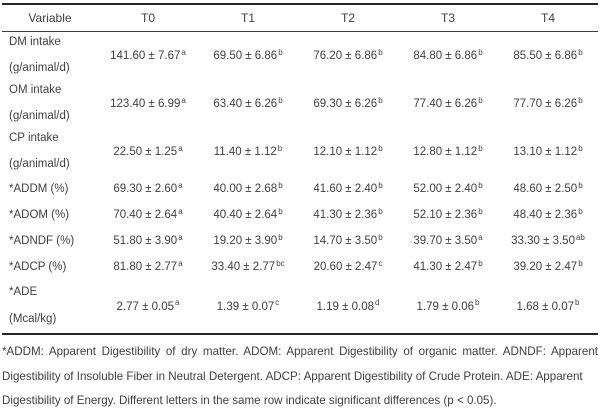 This screenshot has width=600, height=414. What do you see at coordinates (23, 292) in the screenshot?
I see `row-label-line1: *ADE` at bounding box center [23, 292].